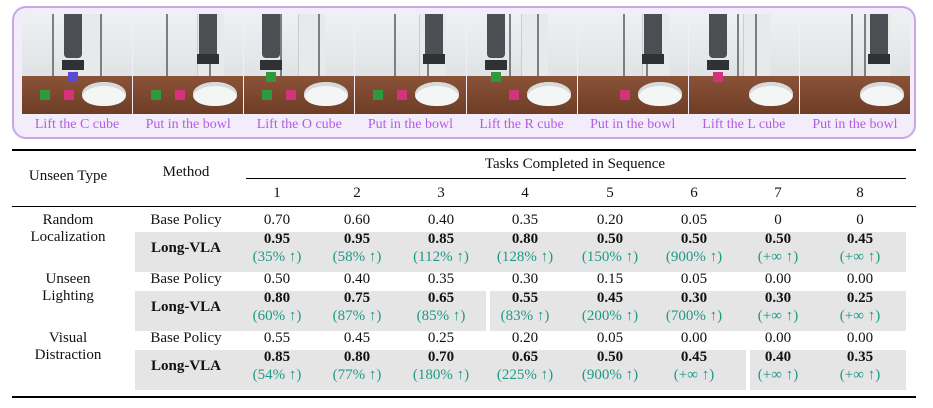 Image resolution: width=933 pixels, height=408 pixels. Describe the element at coordinates (525, 316) in the screenshot. I see `gain-value: (83% ↑)` at that location.